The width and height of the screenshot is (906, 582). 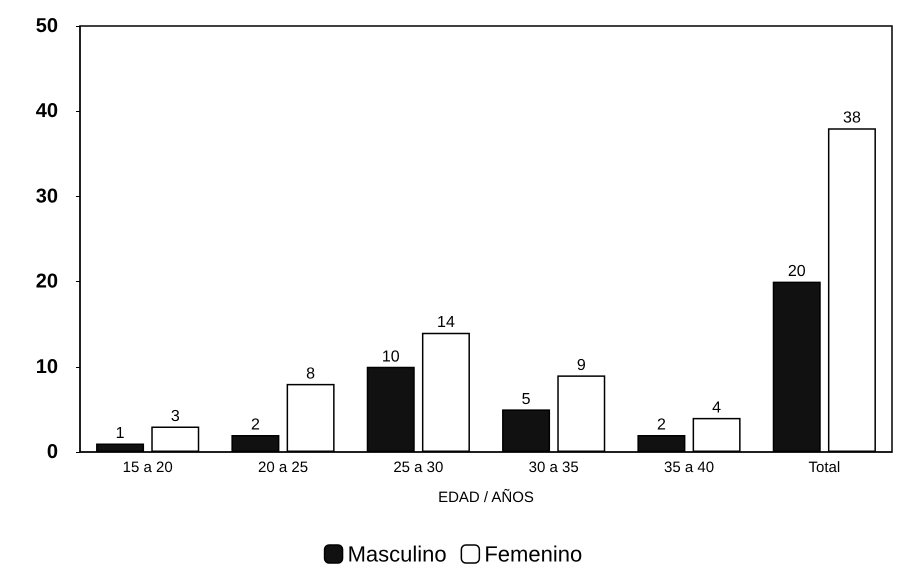 What do you see at coordinates (689, 467) in the screenshot?
I see `x-tick-label: 35 a 40` at bounding box center [689, 467].